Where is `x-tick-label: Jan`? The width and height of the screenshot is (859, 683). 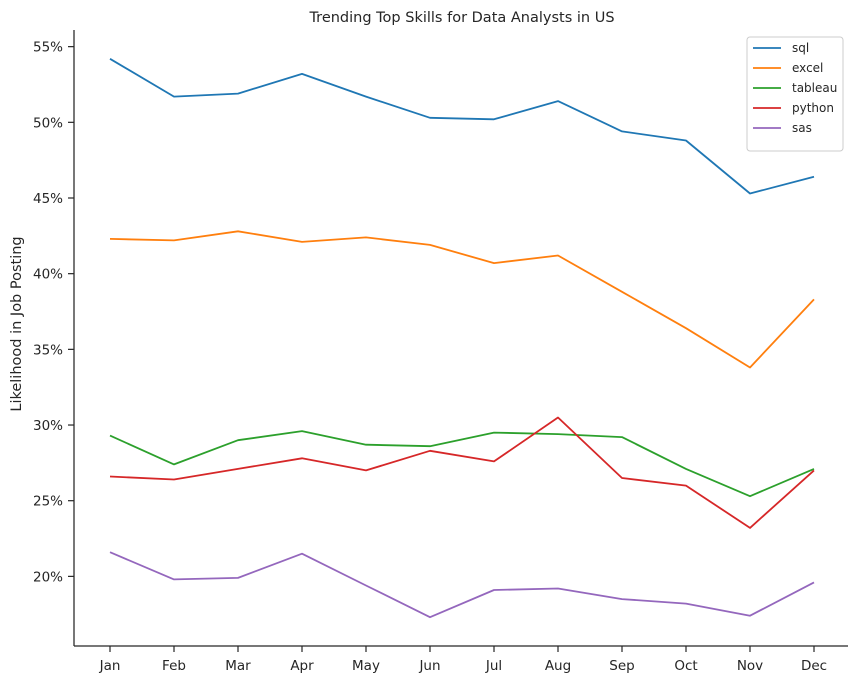 x-tick-label: Jan is located at coordinates (110, 666).